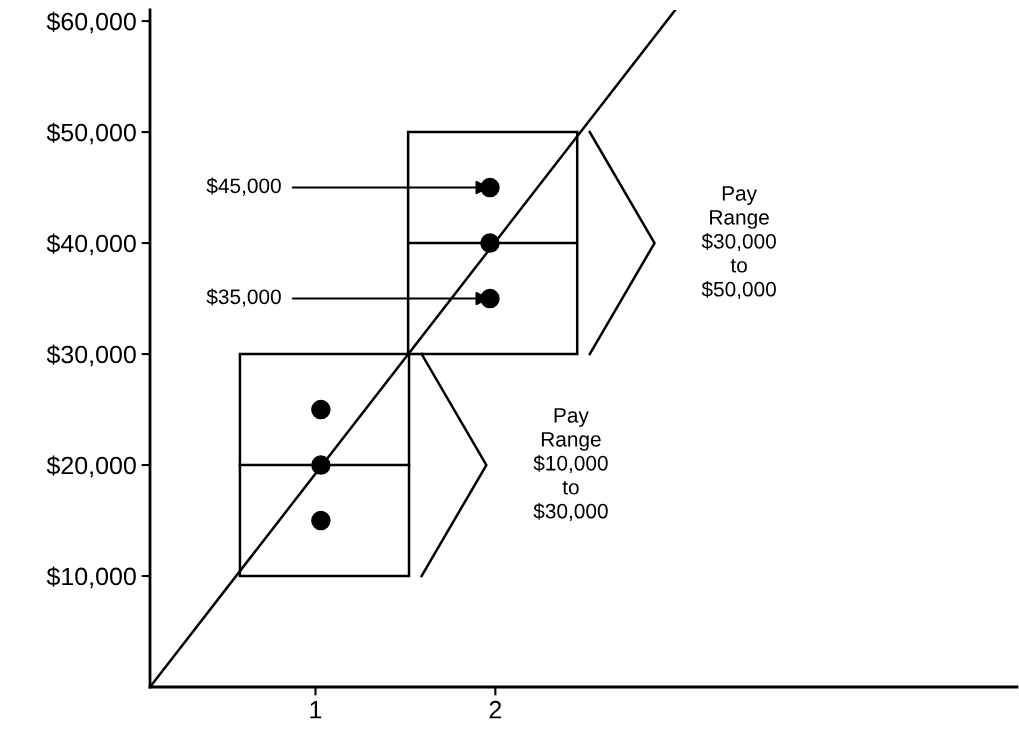  What do you see at coordinates (316, 710) in the screenshot?
I see `x-tick-label: 1` at bounding box center [316, 710].